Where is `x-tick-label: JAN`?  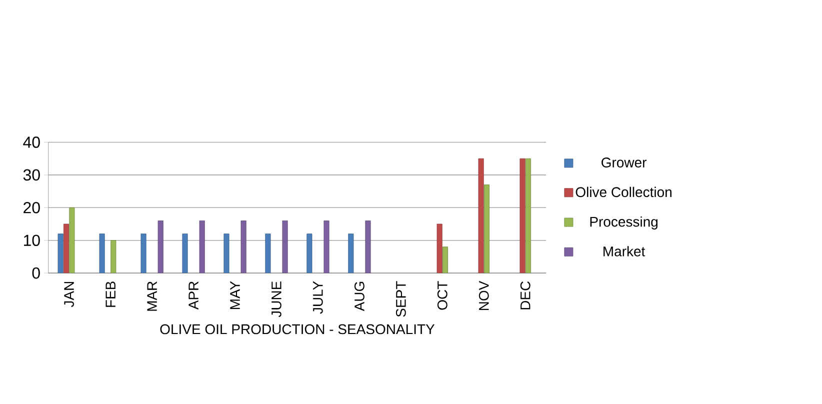
x-tick-label: JAN is located at coordinates (69, 295).